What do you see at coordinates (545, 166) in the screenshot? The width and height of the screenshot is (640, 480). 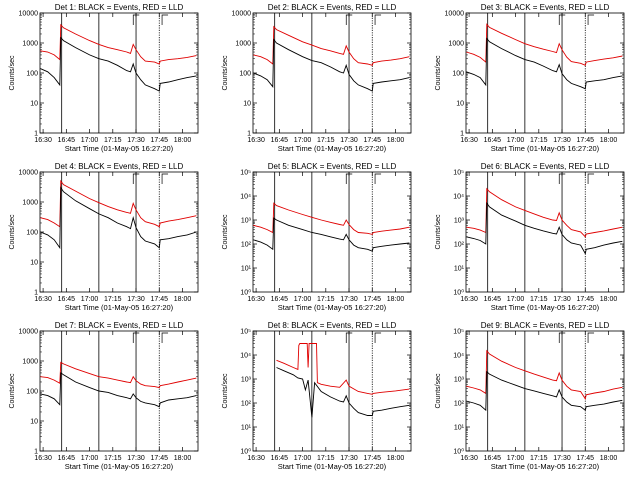 I see `panel-title: Det 6: BLACK = Events, RED = LLD` at bounding box center [545, 166].